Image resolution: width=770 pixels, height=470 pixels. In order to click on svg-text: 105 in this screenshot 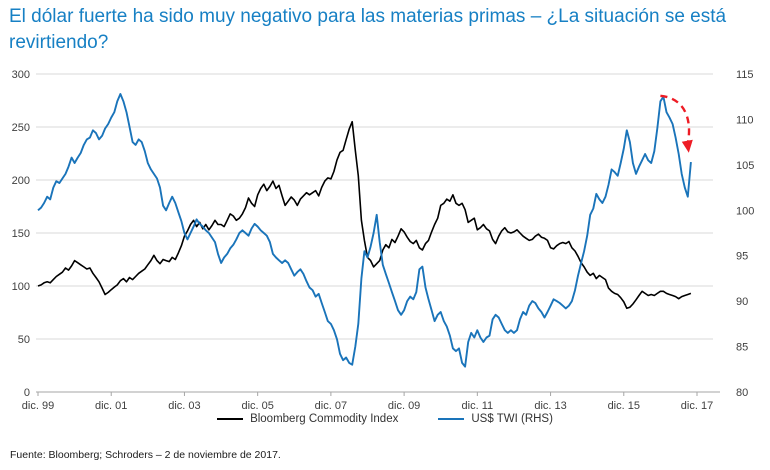, I will do `click(745, 166)`.